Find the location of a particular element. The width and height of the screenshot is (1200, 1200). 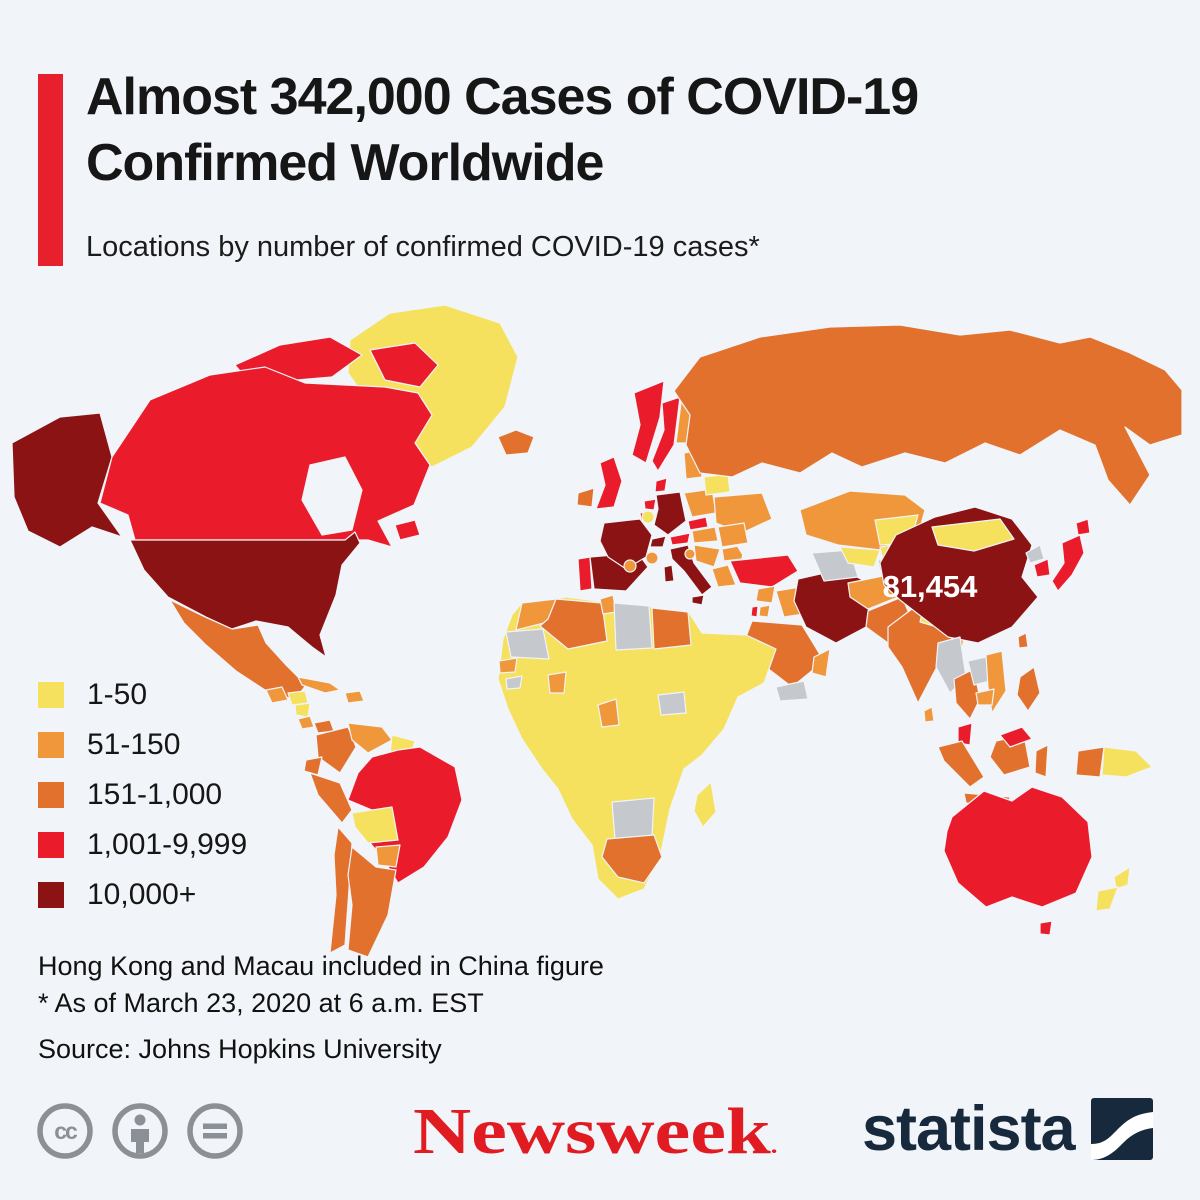

country-ireland is located at coordinates (585, 497).